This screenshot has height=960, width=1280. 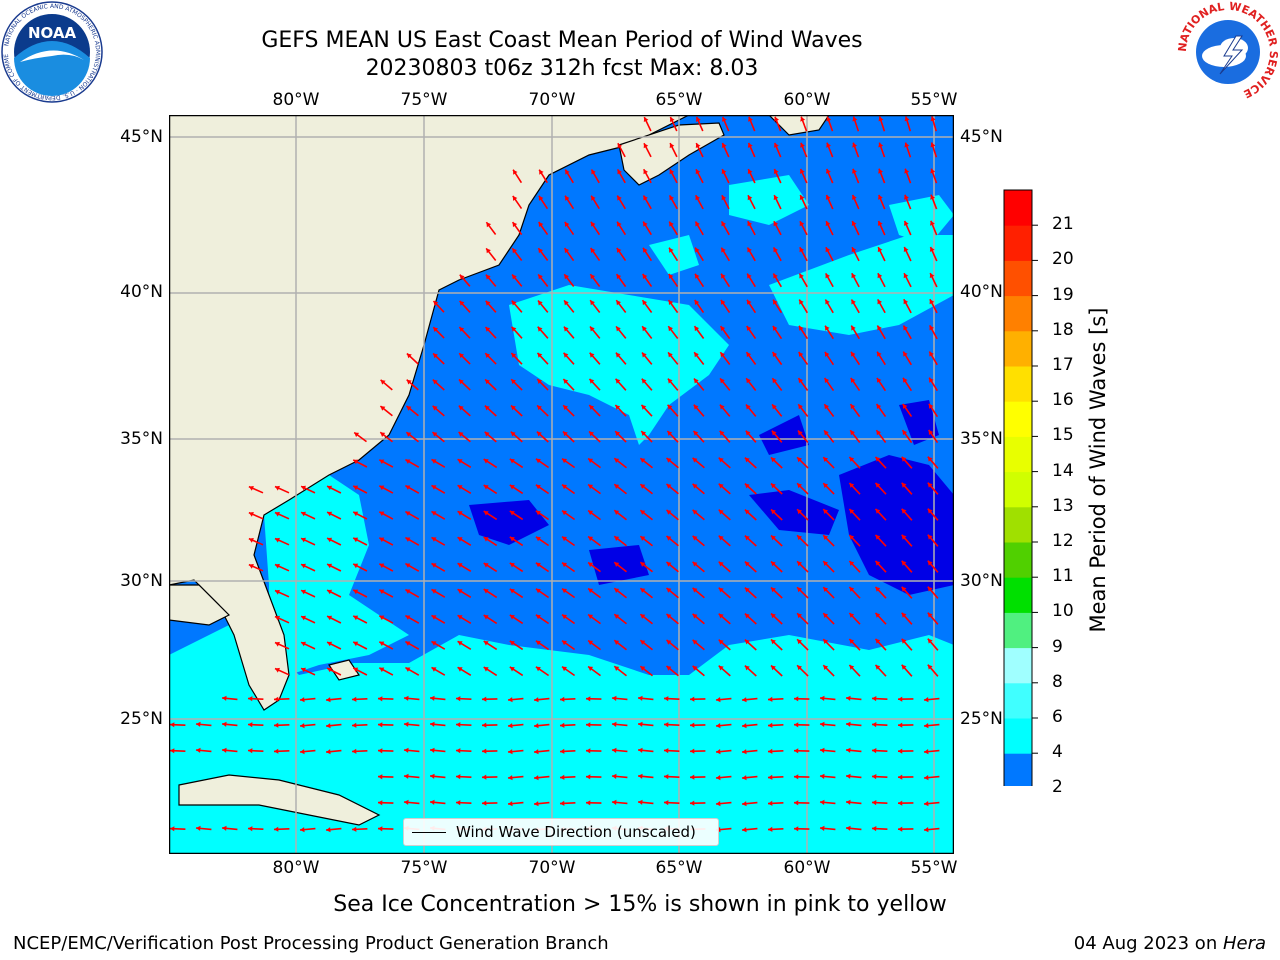 I want to click on map-legend: Wind Wave Direction (unscaled), so click(x=561, y=832).